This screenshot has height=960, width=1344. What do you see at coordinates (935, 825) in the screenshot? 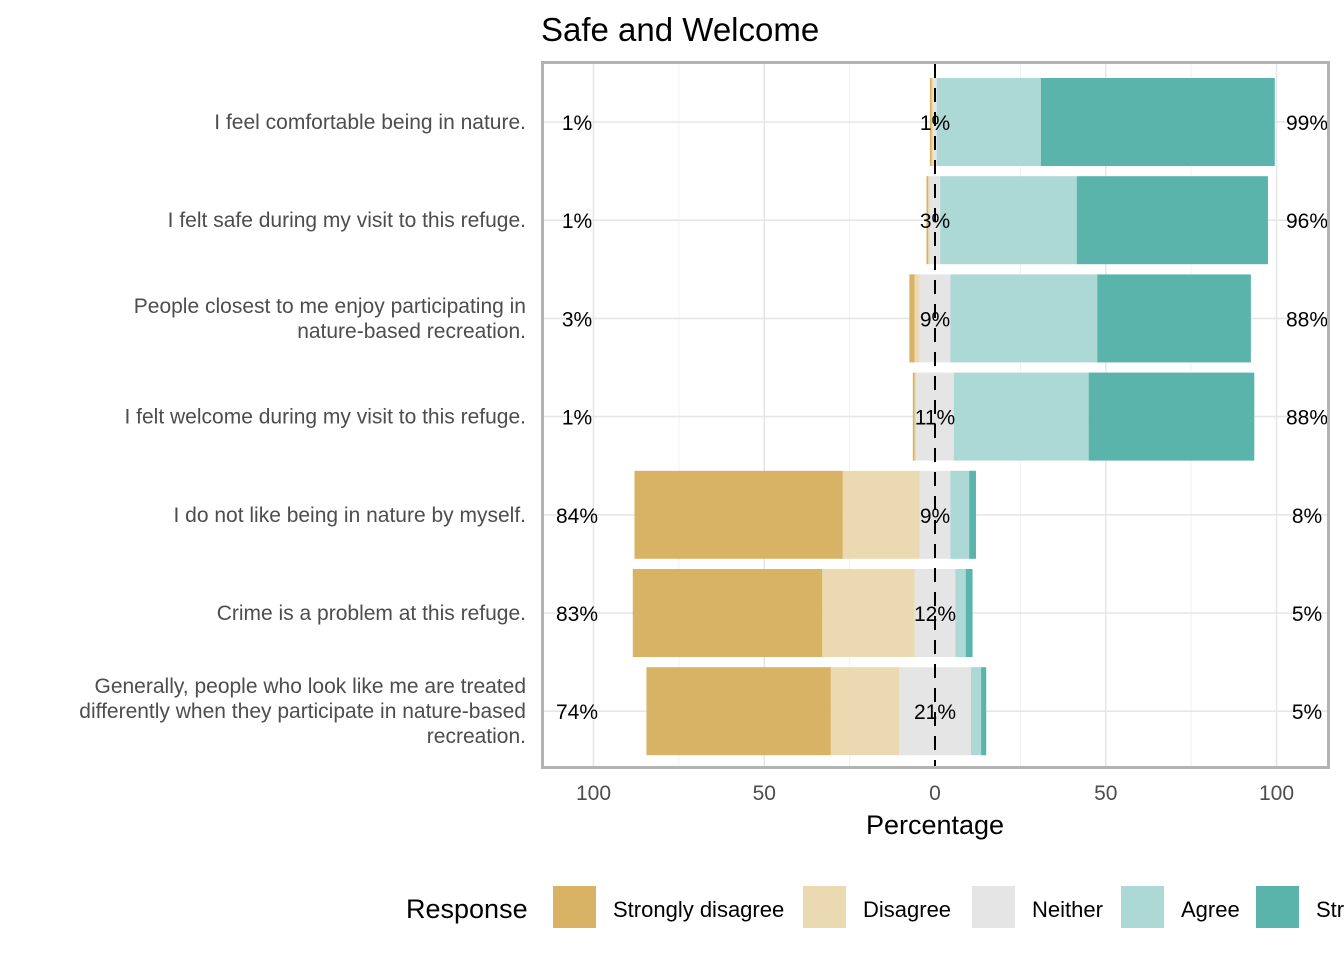
I see `x-axis-label: Percentage` at bounding box center [935, 825].